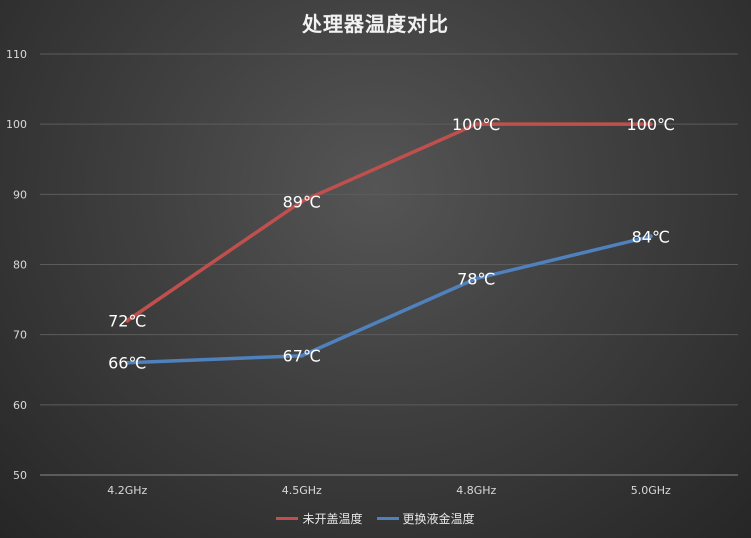 This screenshot has height=538, width=751. What do you see at coordinates (127, 490) in the screenshot?
I see `x-tick-label-1: 4.2GHz` at bounding box center [127, 490].